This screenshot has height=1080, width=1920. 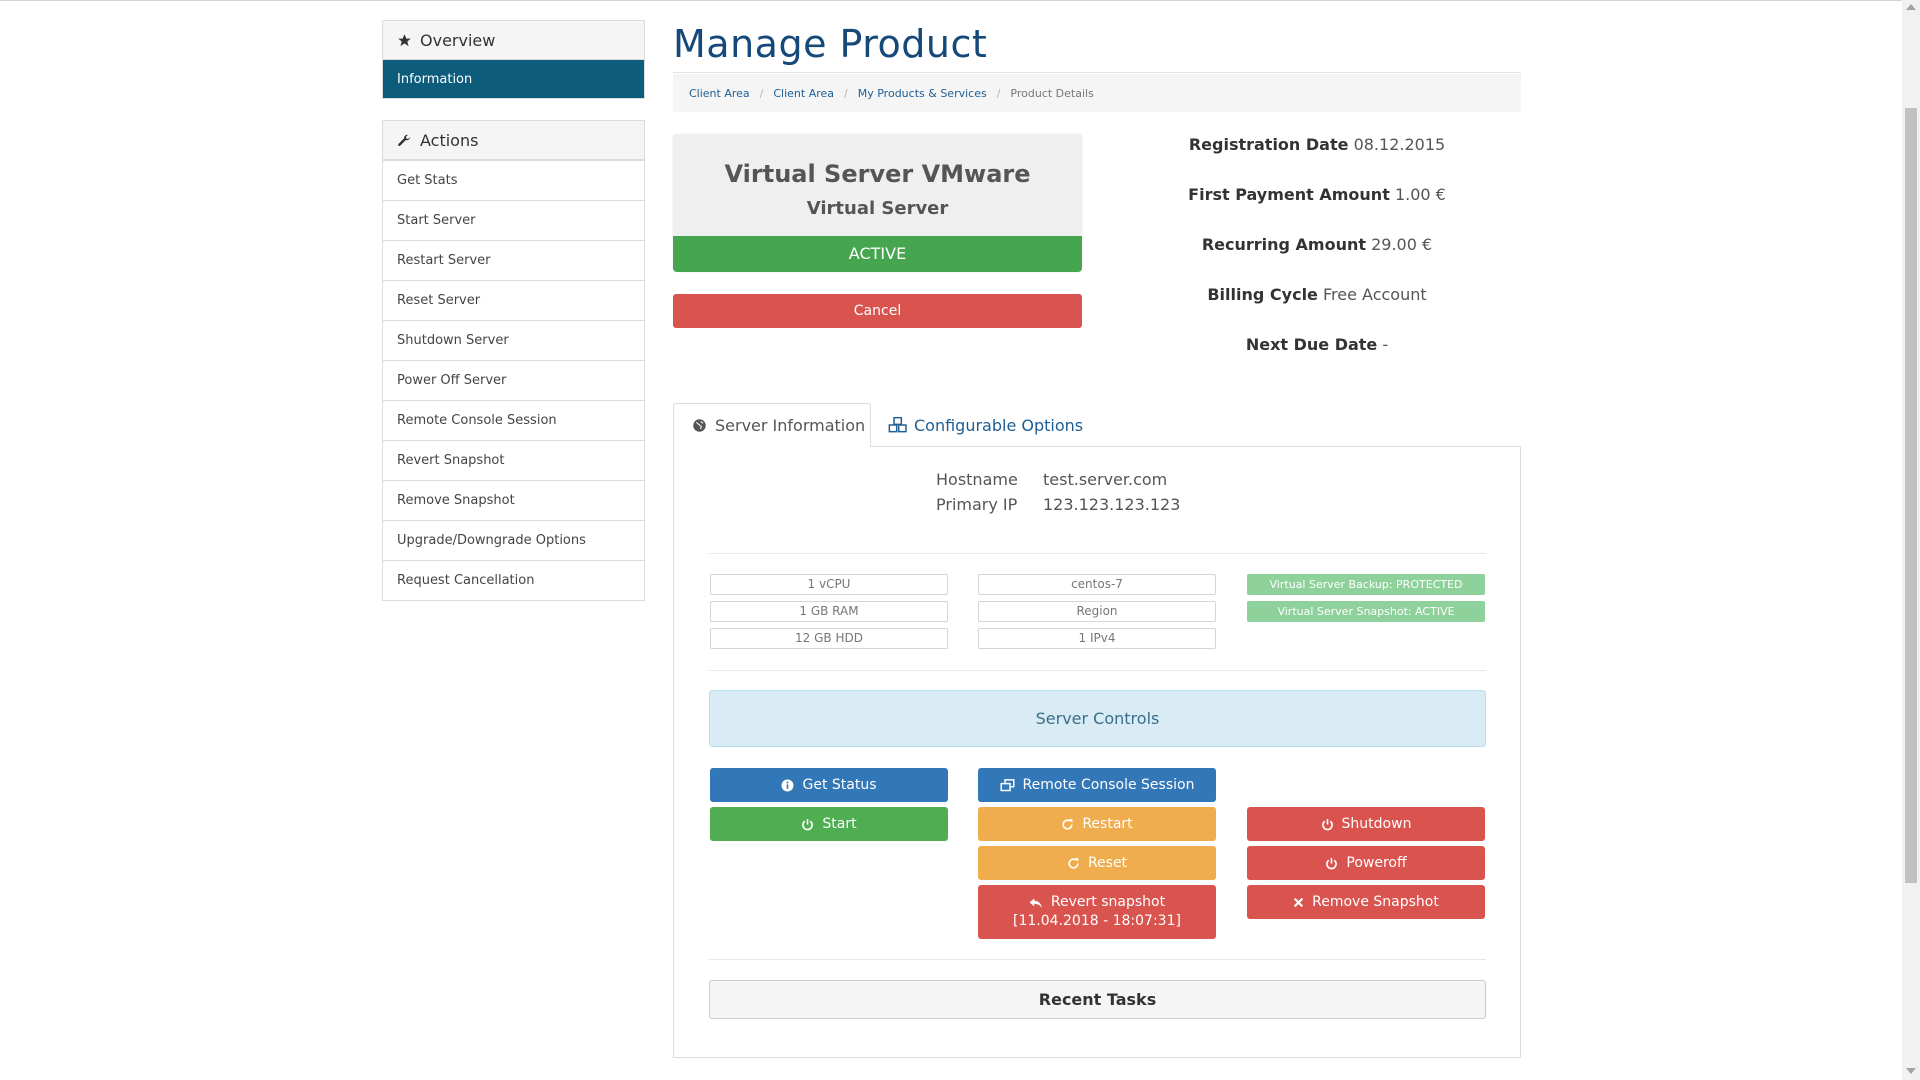 I want to click on get-status-button: Get Status, so click(x=829, y=785).